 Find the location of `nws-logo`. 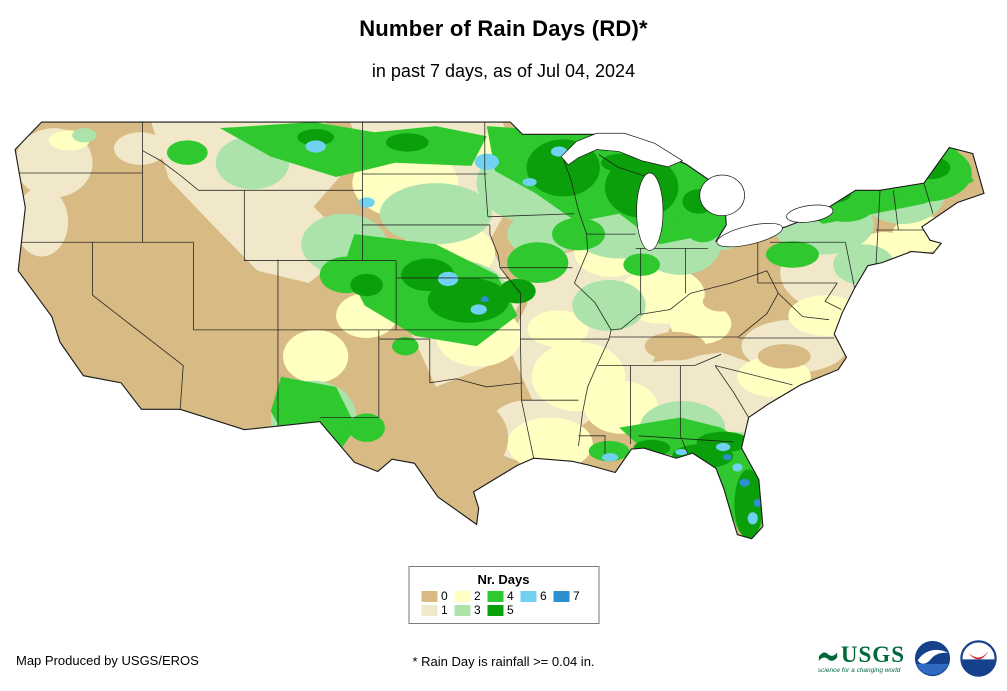

nws-logo is located at coordinates (978, 658).